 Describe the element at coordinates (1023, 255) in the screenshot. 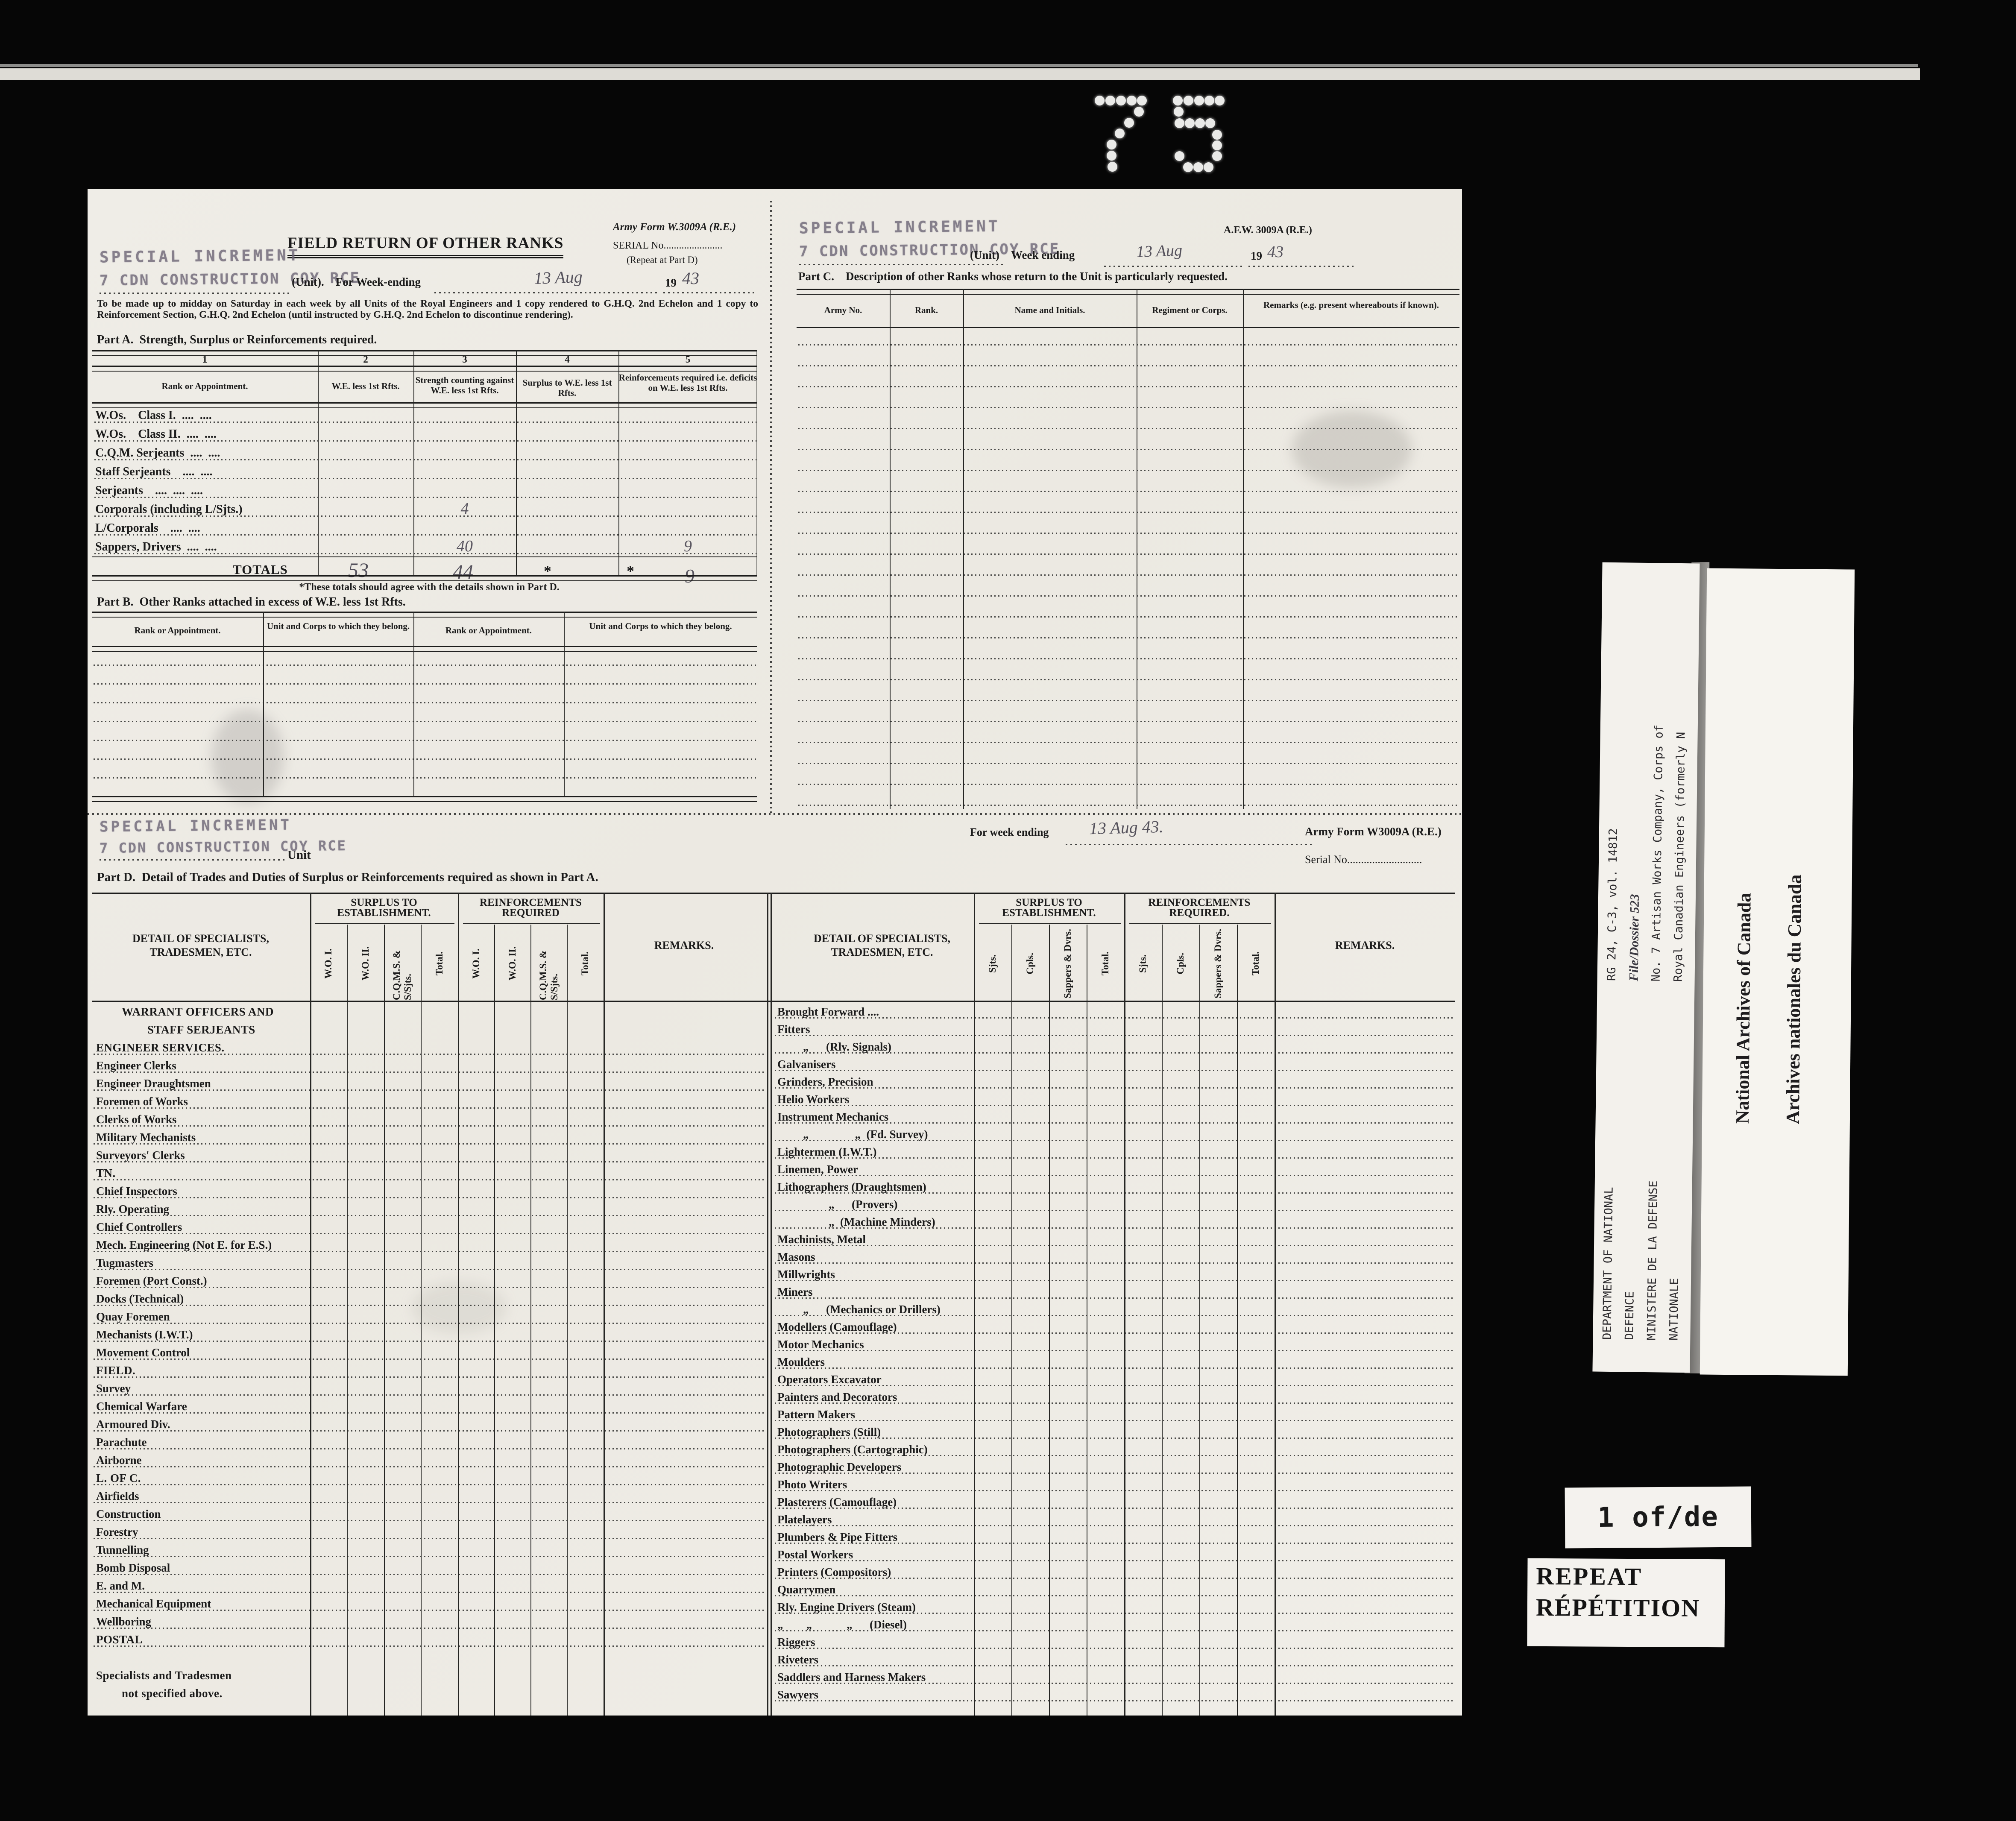

I see `week-ending-label-right: (Unit) Week ending` at that location.